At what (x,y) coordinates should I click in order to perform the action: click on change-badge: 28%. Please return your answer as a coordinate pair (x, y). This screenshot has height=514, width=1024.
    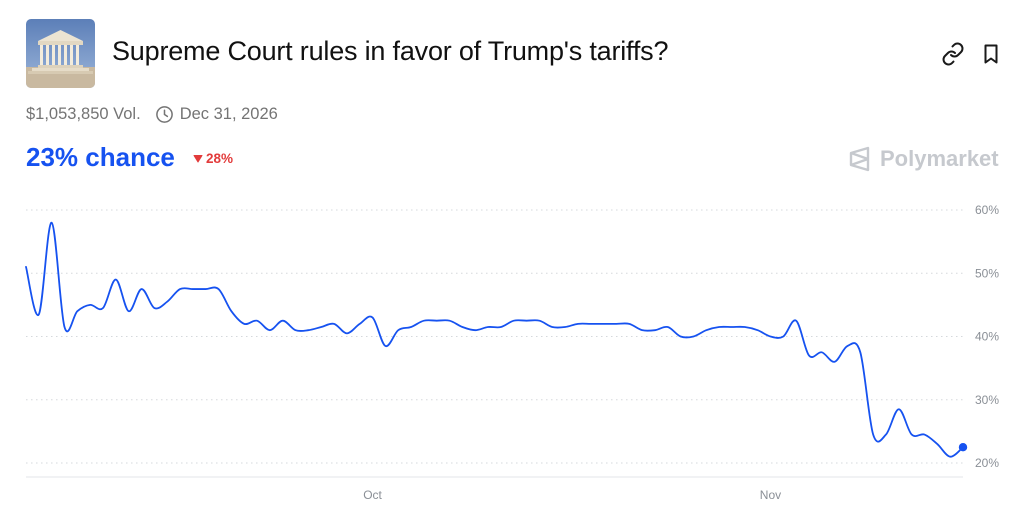
    Looking at the image, I should click on (213, 158).